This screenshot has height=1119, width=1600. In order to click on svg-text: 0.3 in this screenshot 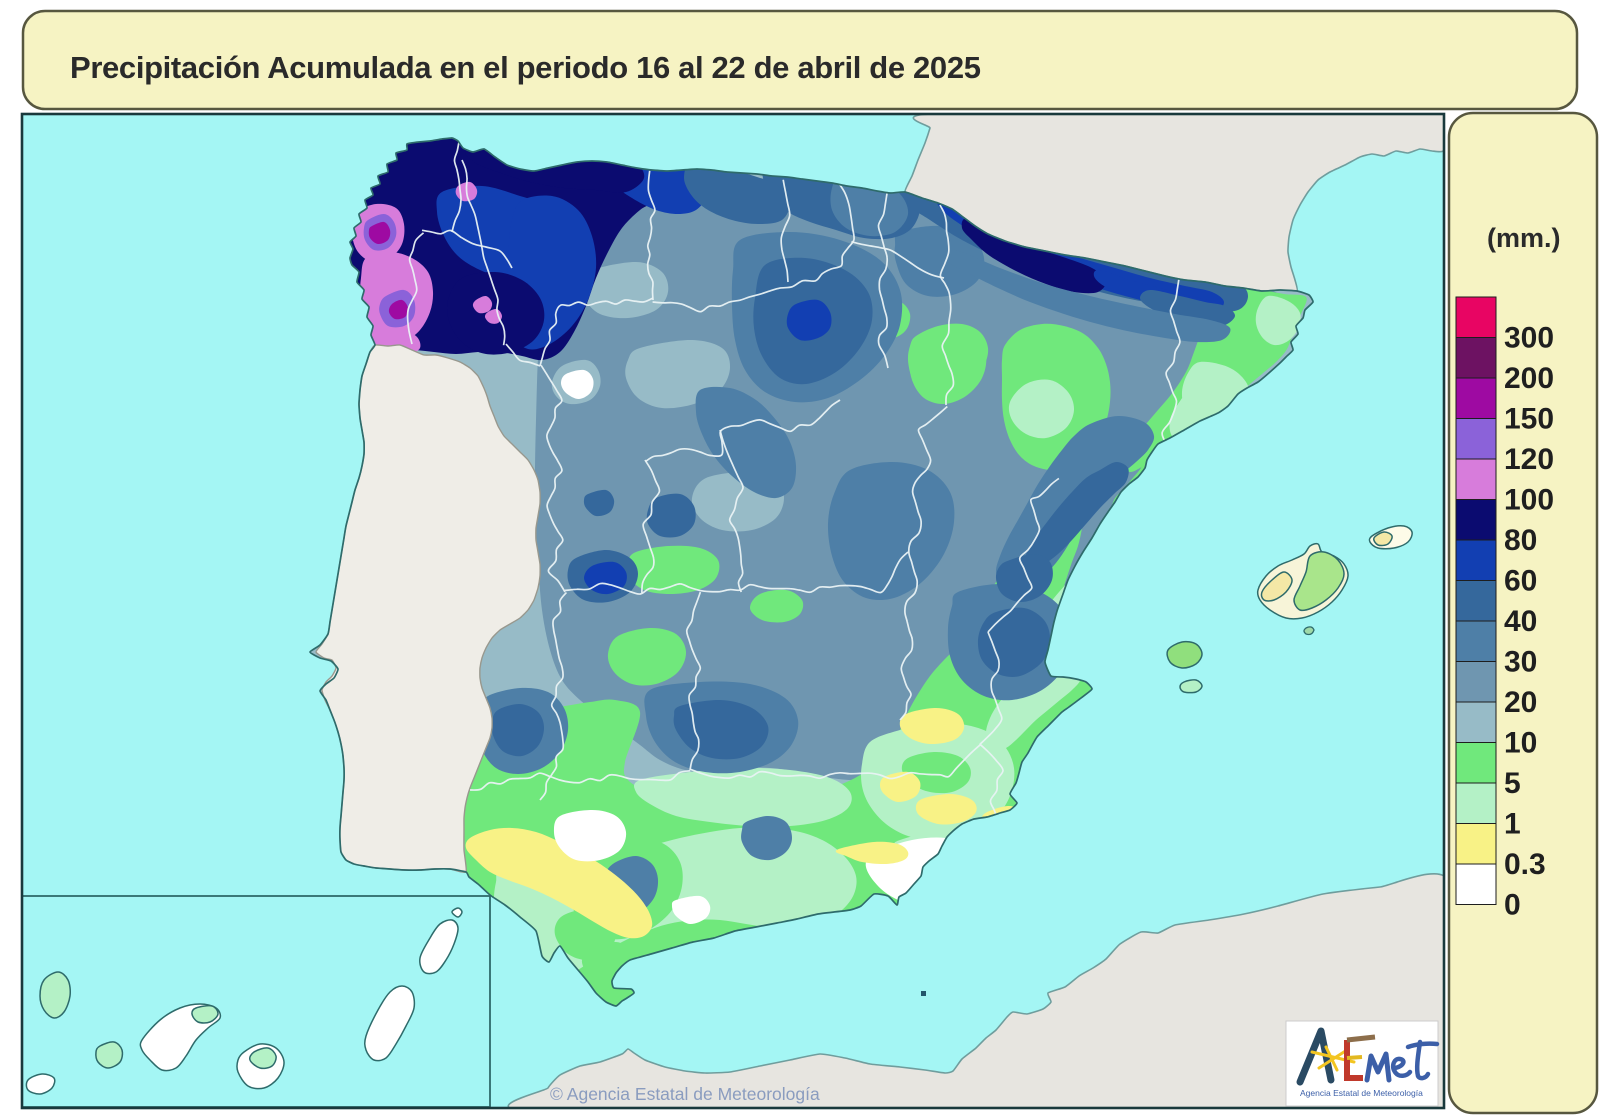, I will do `click(1525, 864)`.